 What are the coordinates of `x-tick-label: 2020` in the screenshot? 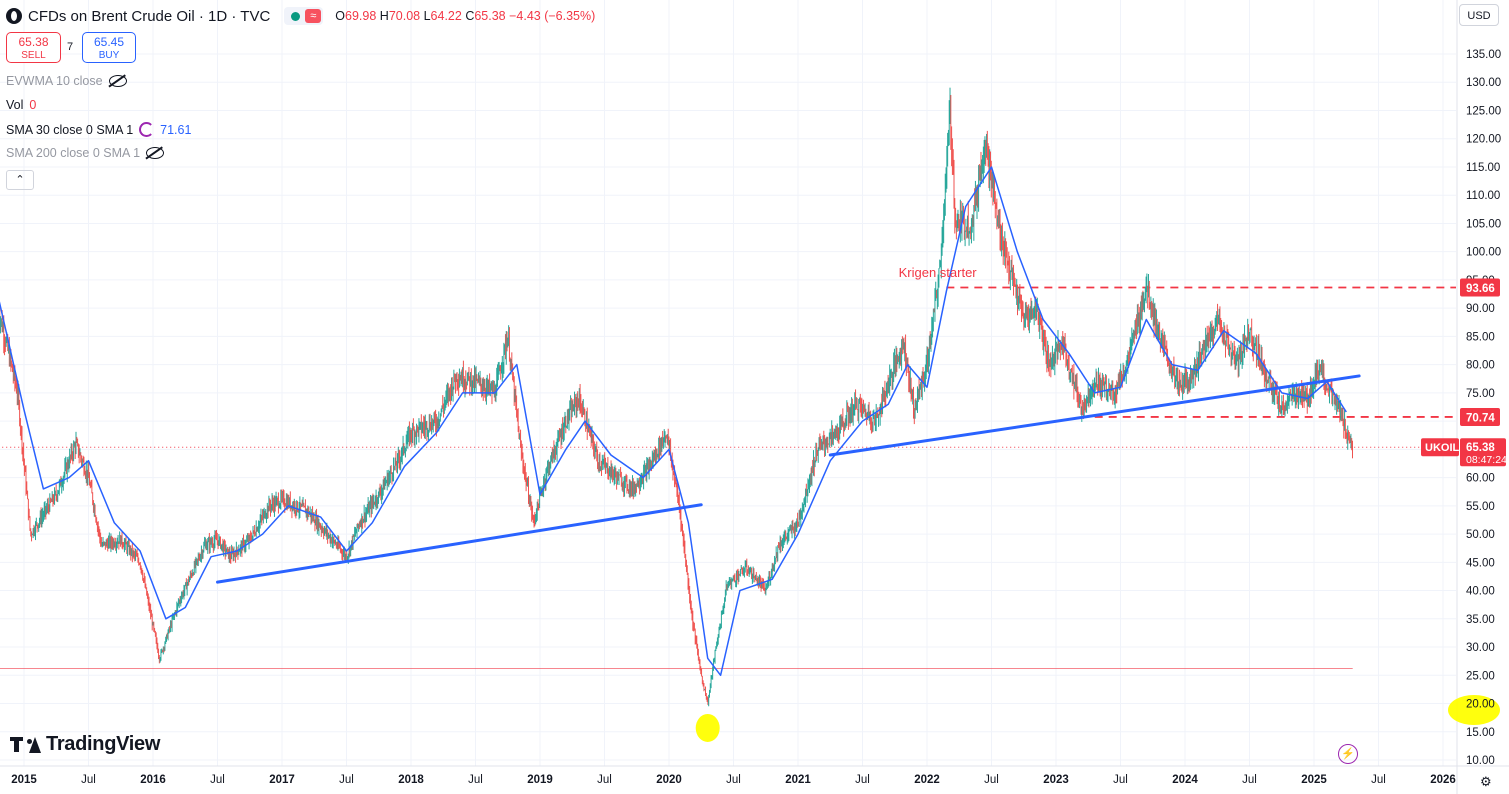 It's located at (669, 780).